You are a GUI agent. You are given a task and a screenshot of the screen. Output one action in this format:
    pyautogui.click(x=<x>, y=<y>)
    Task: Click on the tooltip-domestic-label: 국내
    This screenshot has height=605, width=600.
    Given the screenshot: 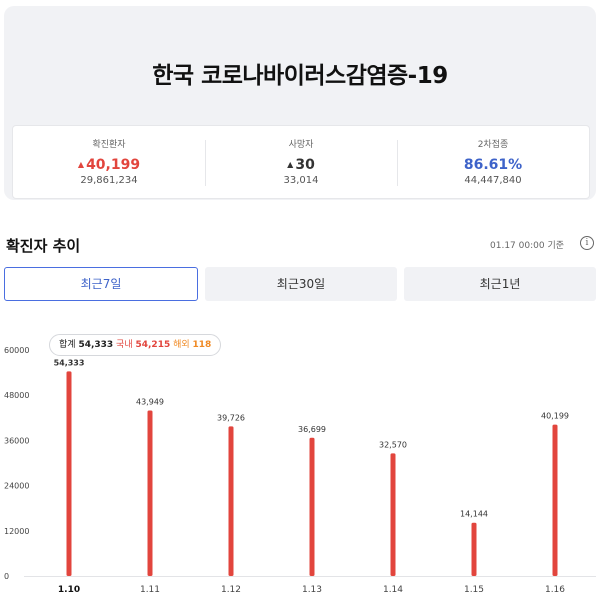 What is the action you would take?
    pyautogui.click(x=124, y=345)
    